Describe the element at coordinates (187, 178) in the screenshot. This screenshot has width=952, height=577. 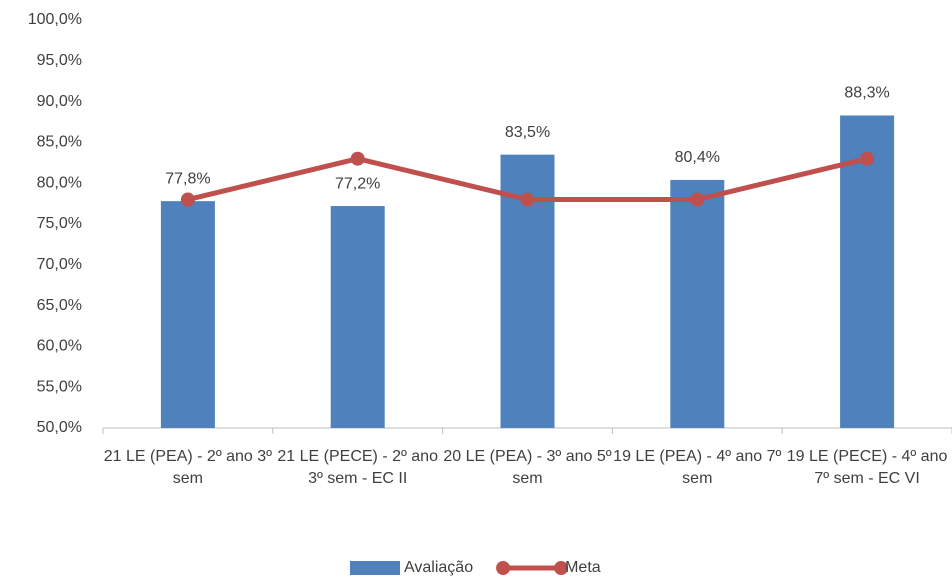
I see `data-label: 77,8%` at that location.